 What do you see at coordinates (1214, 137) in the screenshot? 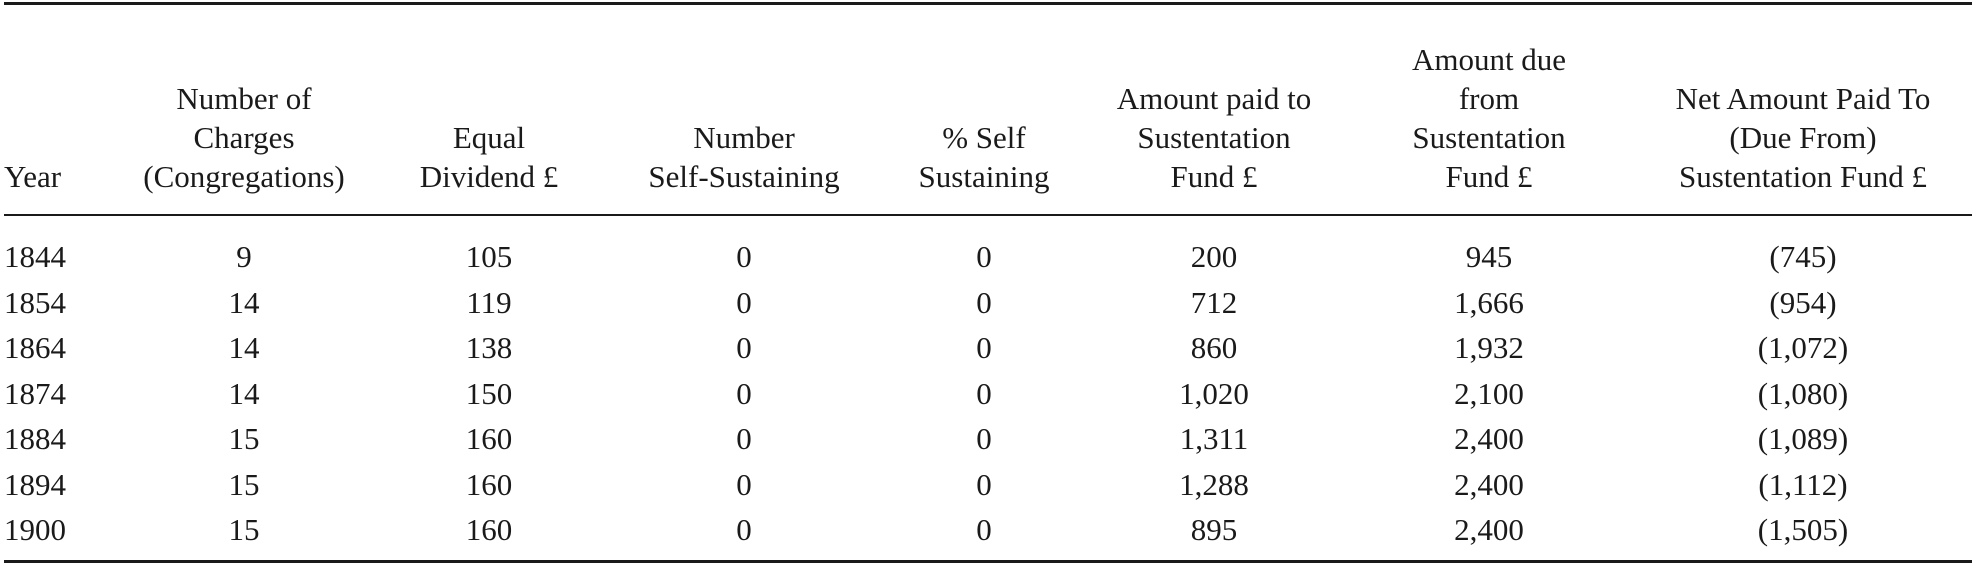
I see `header-amount-paid: Amount paid to Sustentation Fund £` at bounding box center [1214, 137].